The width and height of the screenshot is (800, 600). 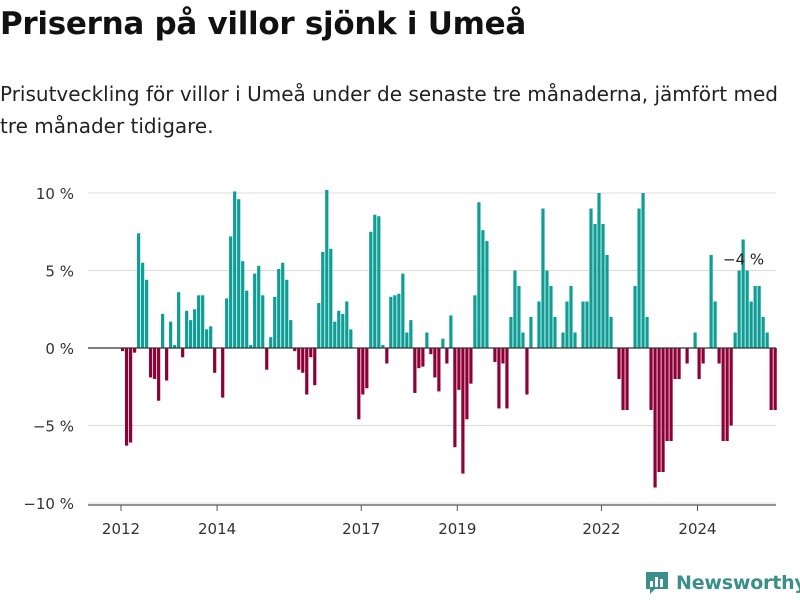 I want to click on y-tick-label: −10 %, so click(x=48, y=504).